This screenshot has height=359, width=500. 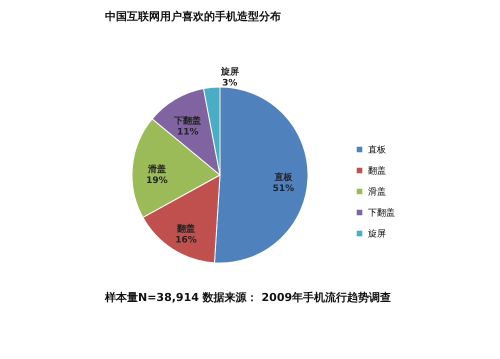 I want to click on slice-label: 直板, so click(x=283, y=177).